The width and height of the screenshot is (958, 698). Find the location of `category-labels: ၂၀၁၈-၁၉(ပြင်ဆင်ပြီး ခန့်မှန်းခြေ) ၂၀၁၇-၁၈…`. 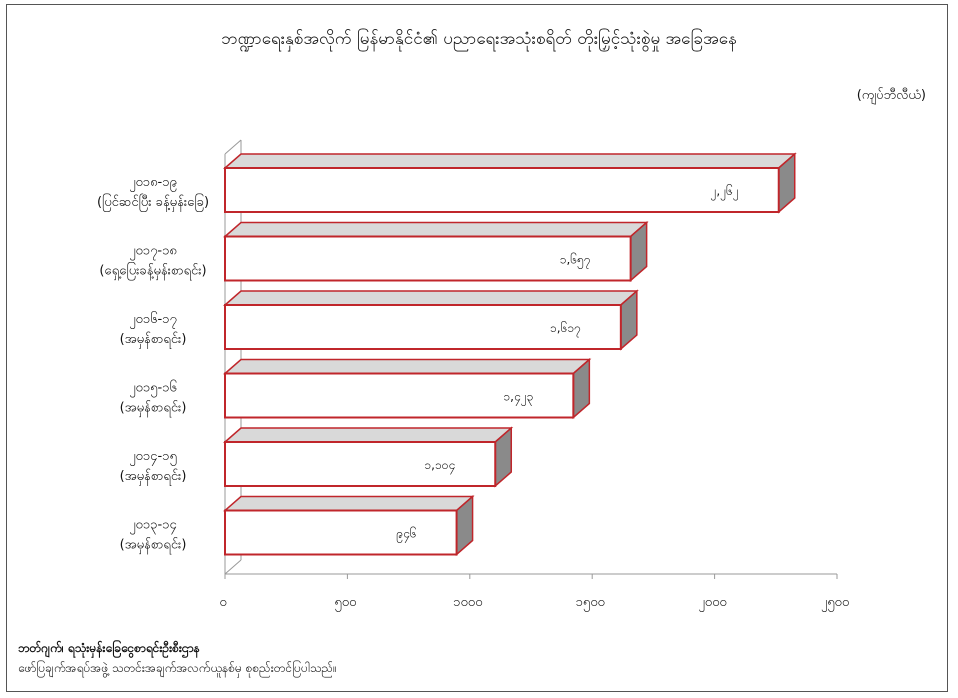

category-labels: ၂၀၁၈-၁၉(ပြင်ဆင်ပြီး ခန့်မှန်းခြေ) ၂၀၁၇-၁၈… is located at coordinates (153, 365).